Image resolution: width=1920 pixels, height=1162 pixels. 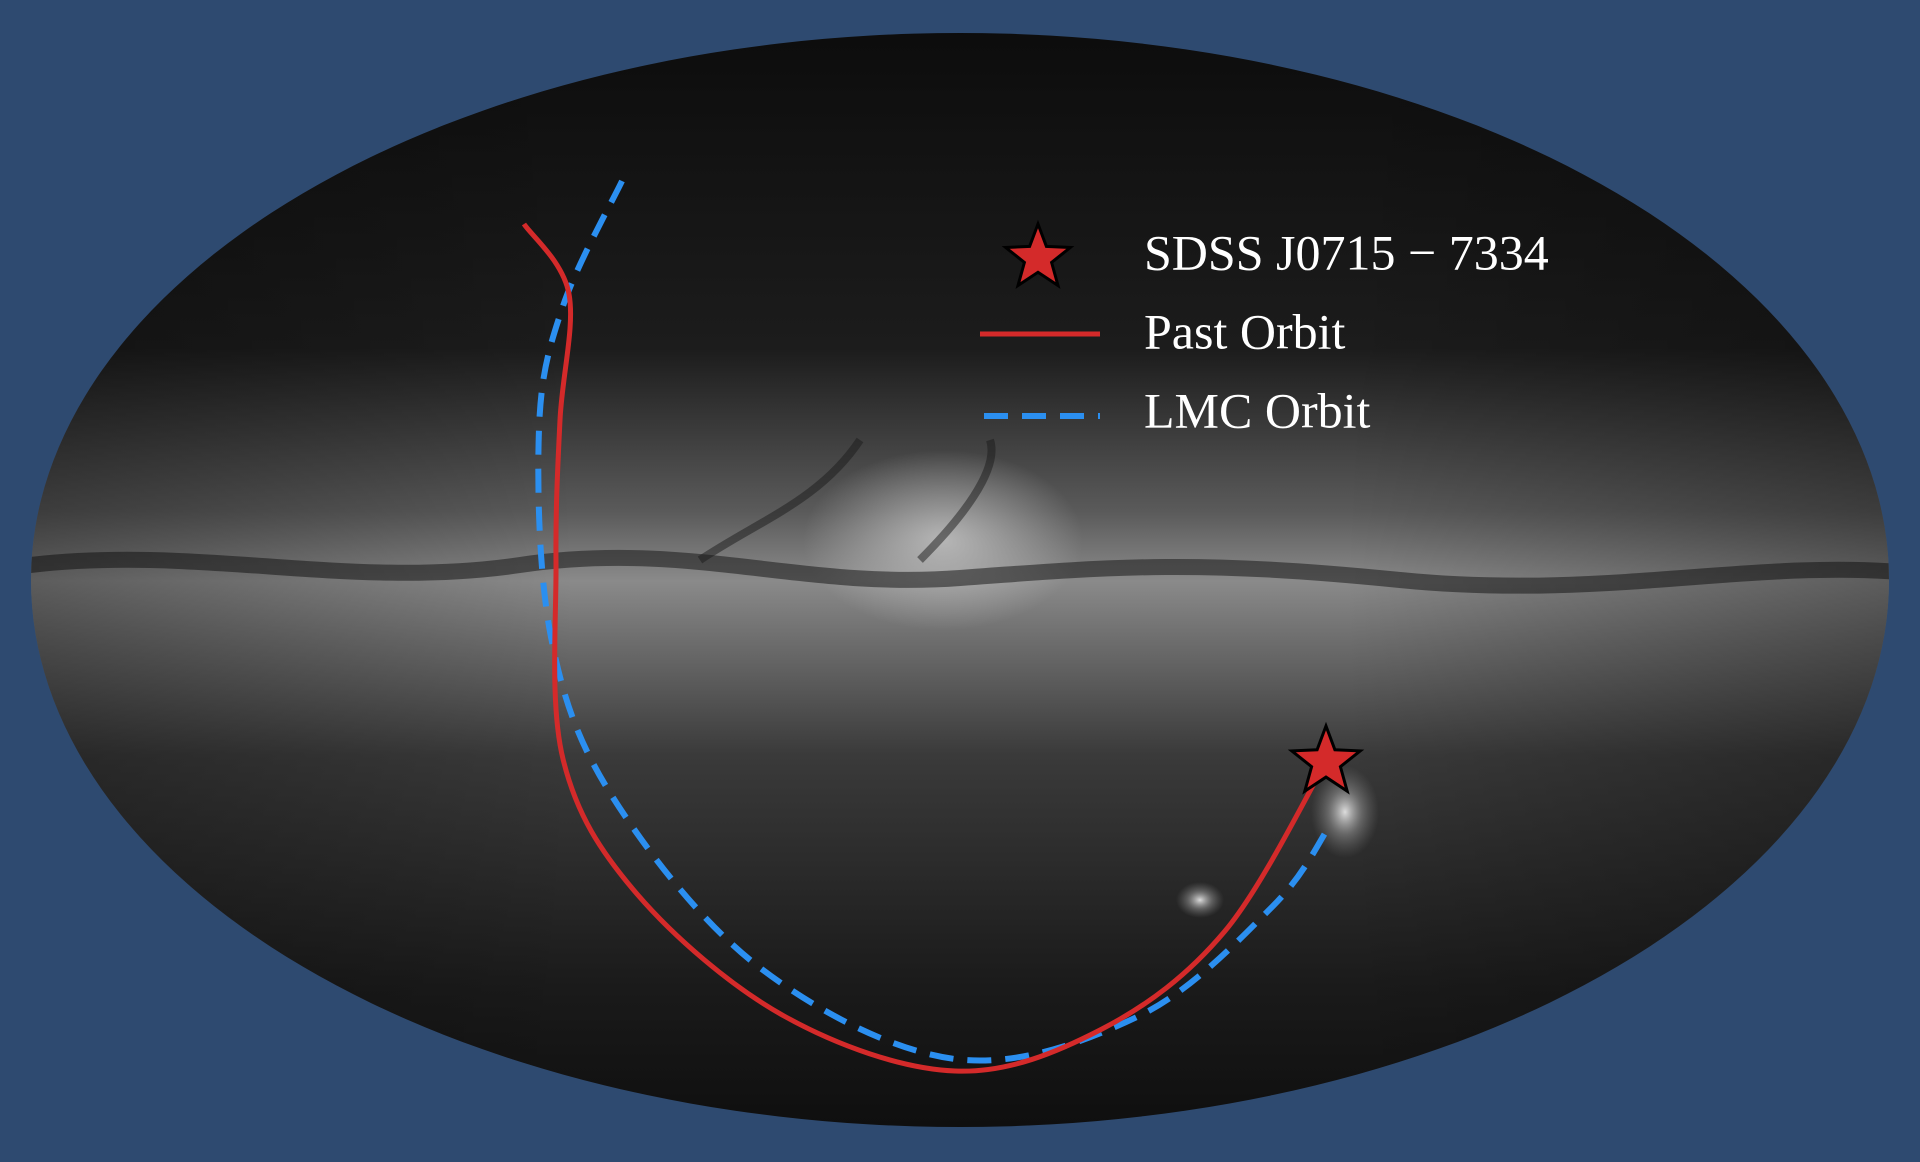 What do you see at coordinates (1245, 331) in the screenshot?
I see `legend-label: Past Orbit` at bounding box center [1245, 331].